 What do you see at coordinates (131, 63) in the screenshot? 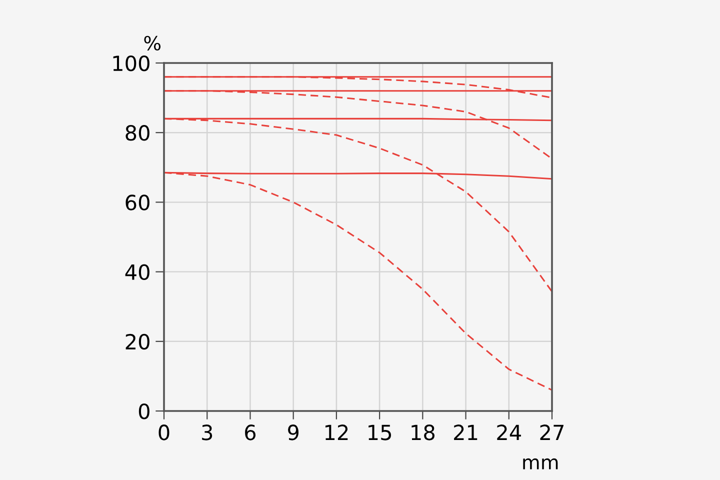
I see `y-tick-label: 100` at bounding box center [131, 63].